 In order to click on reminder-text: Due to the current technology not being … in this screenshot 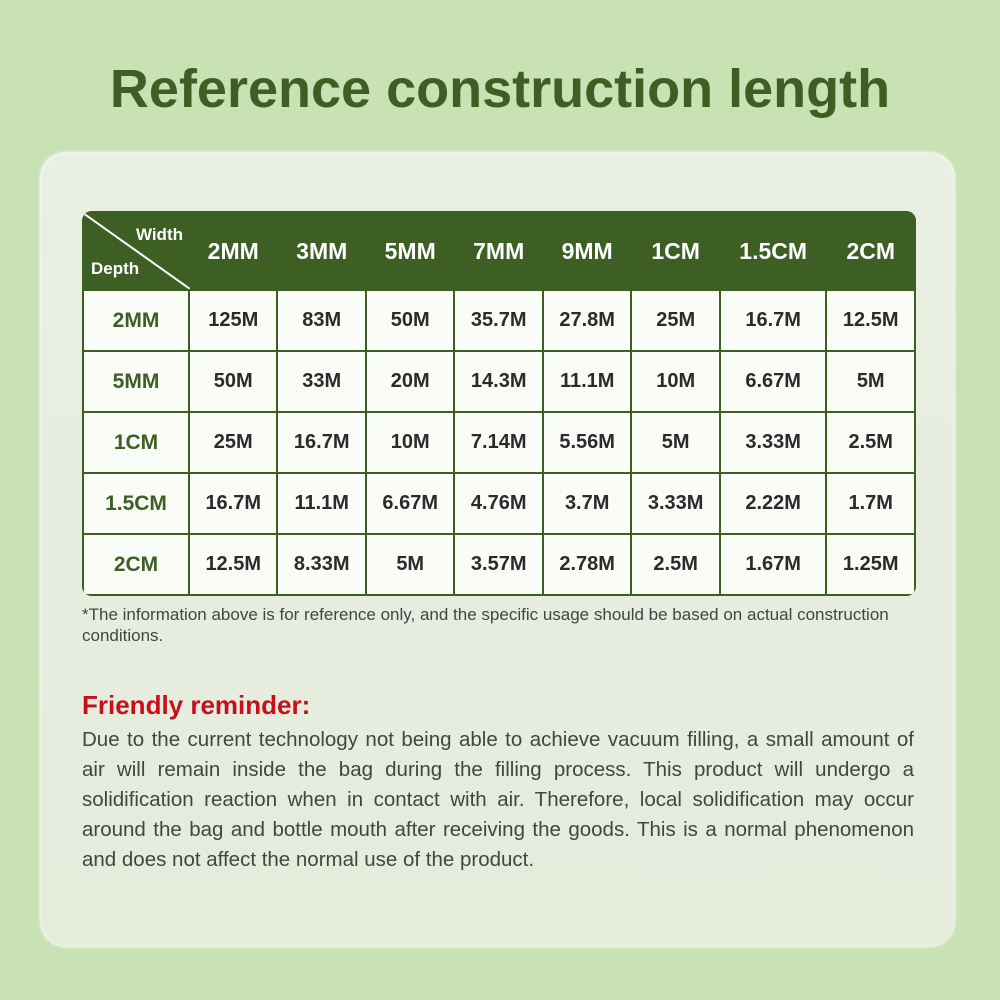, I will do `click(498, 799)`.